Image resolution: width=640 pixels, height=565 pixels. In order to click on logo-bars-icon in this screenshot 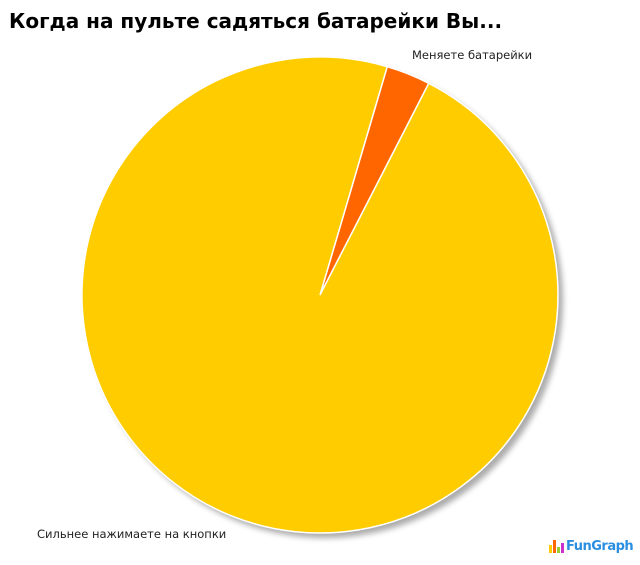, I will do `click(556, 546)`.